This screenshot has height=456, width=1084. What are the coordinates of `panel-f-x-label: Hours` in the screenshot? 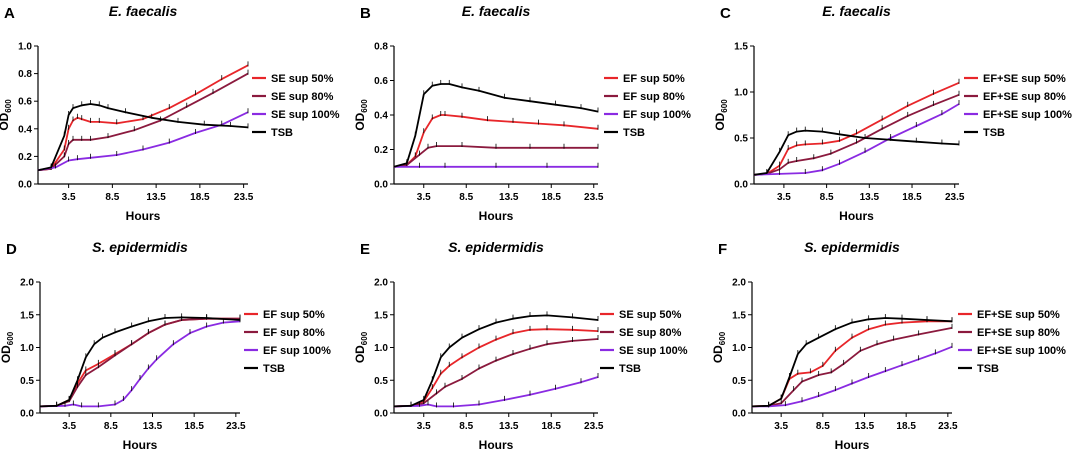 It's located at (852, 445).